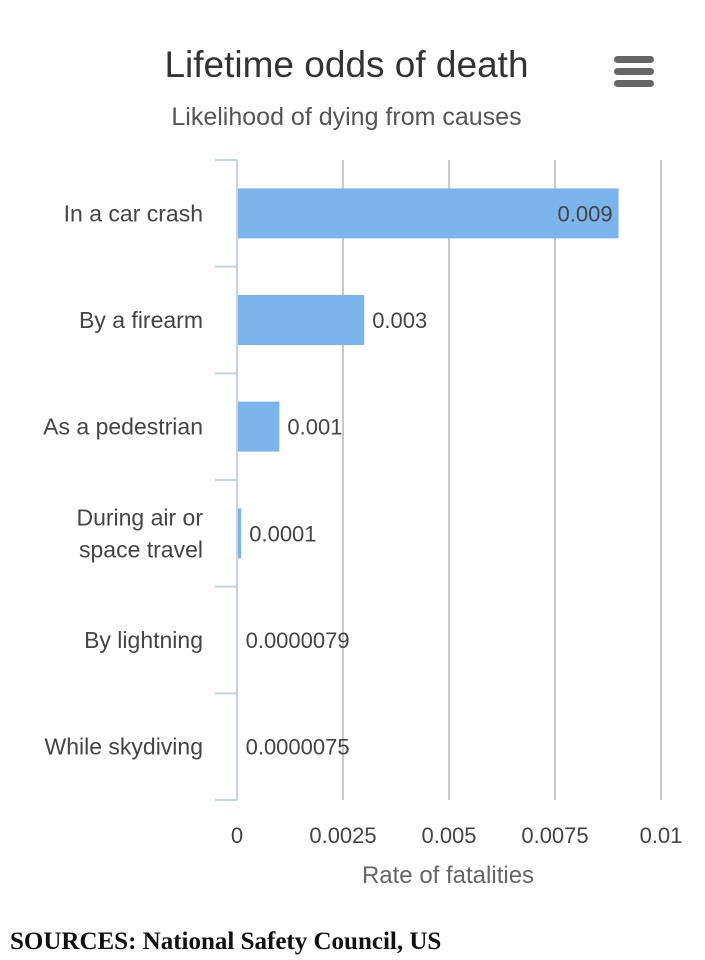 The width and height of the screenshot is (705, 960). What do you see at coordinates (399, 320) in the screenshot?
I see `data-label: 0.003` at bounding box center [399, 320].